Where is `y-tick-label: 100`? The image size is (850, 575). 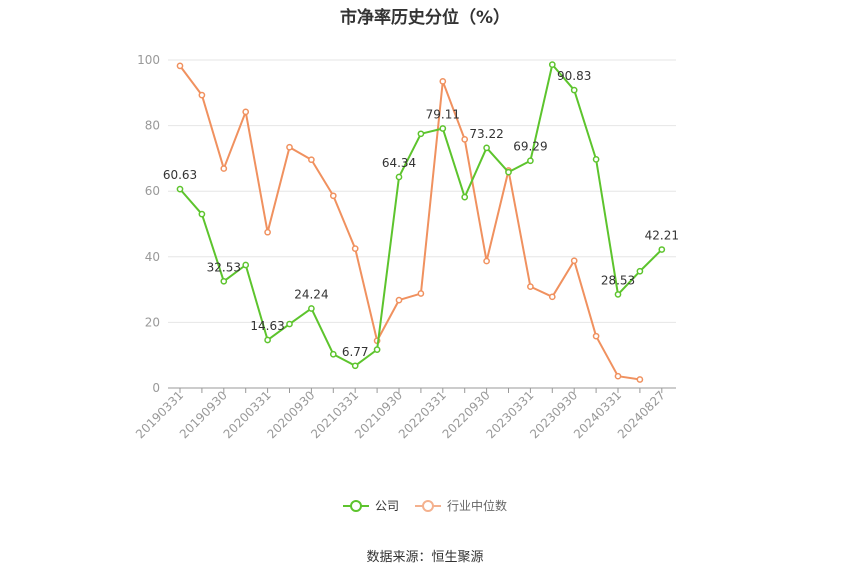
y-tick-label: 100 is located at coordinates (148, 60).